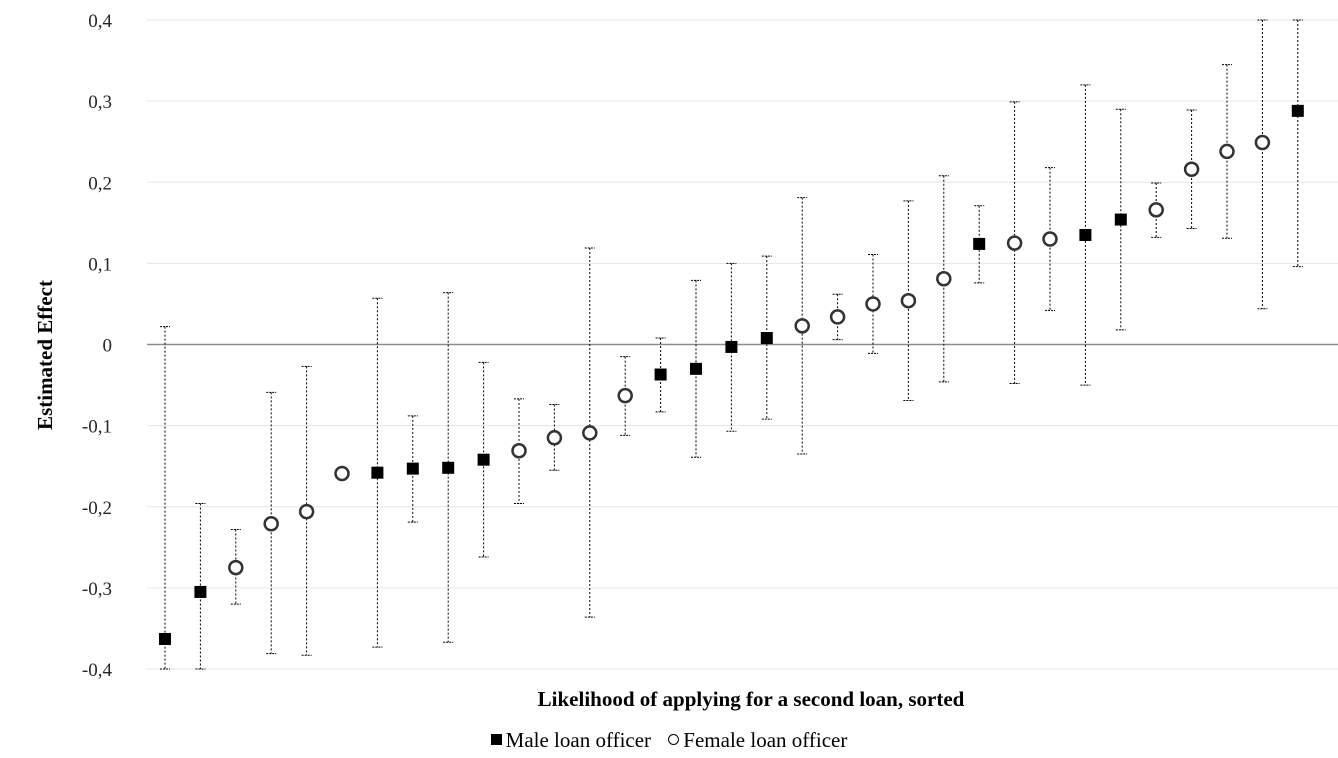 The height and width of the screenshot is (758, 1338). I want to click on square-marker-icon, so click(496, 739).